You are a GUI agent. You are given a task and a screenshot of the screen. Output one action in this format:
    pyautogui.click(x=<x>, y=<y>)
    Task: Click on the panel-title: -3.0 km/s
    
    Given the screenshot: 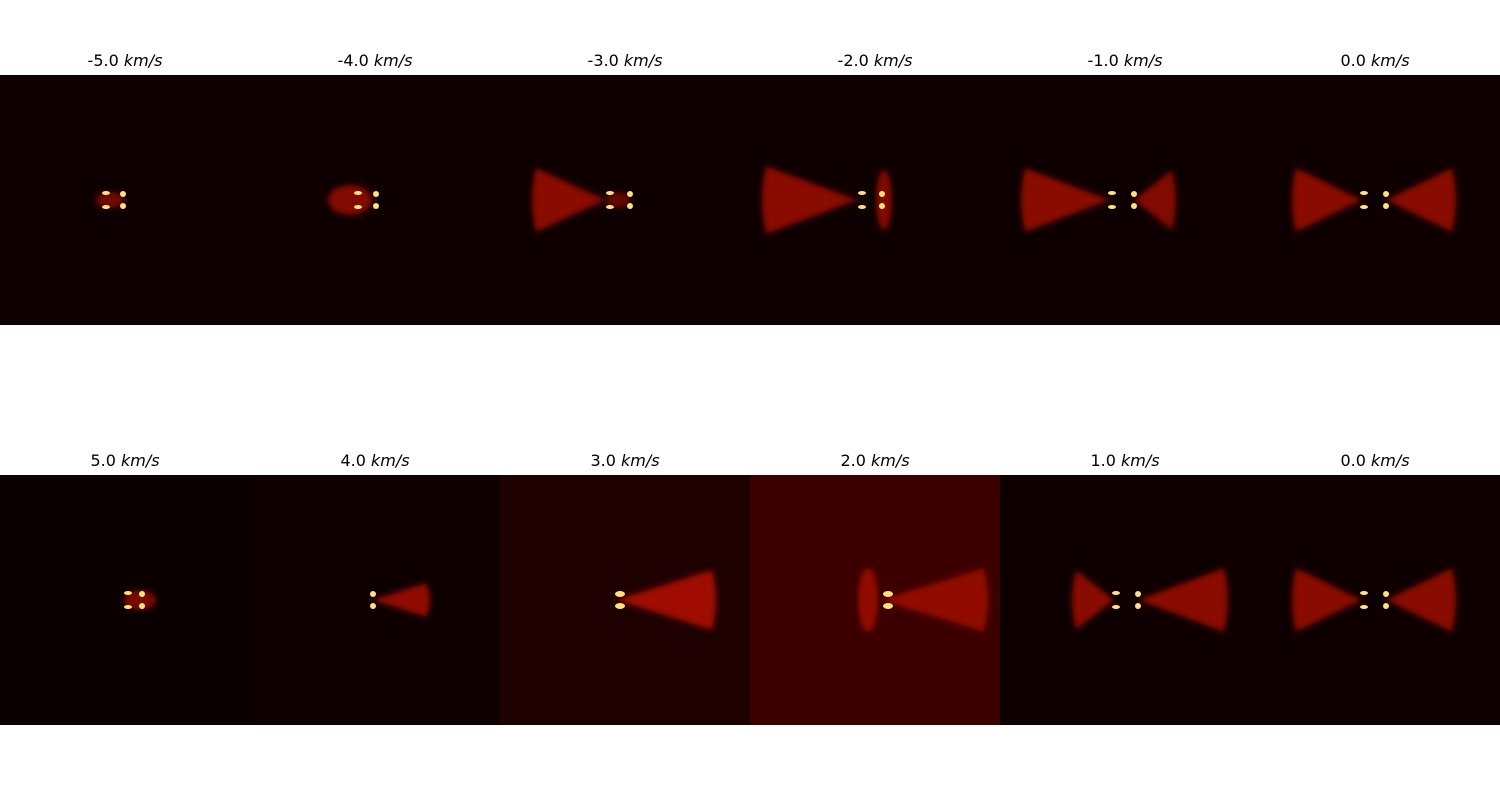 What is the action you would take?
    pyautogui.click(x=625, y=60)
    